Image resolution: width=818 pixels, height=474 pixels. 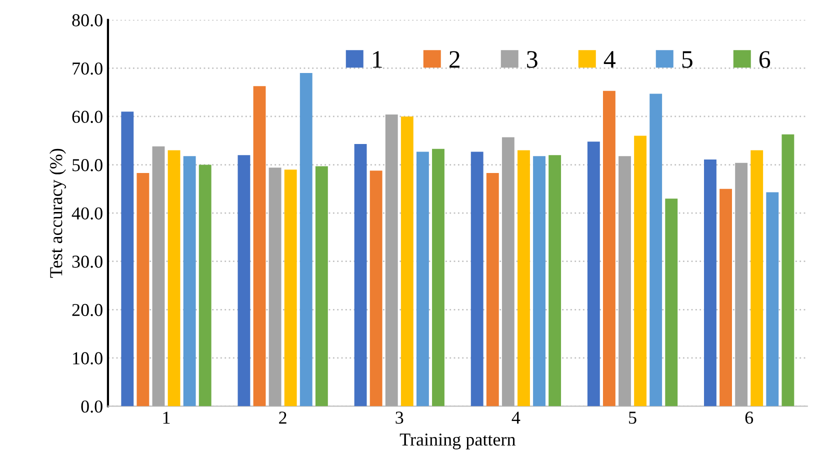 I want to click on legend-label: 3, so click(x=532, y=59).